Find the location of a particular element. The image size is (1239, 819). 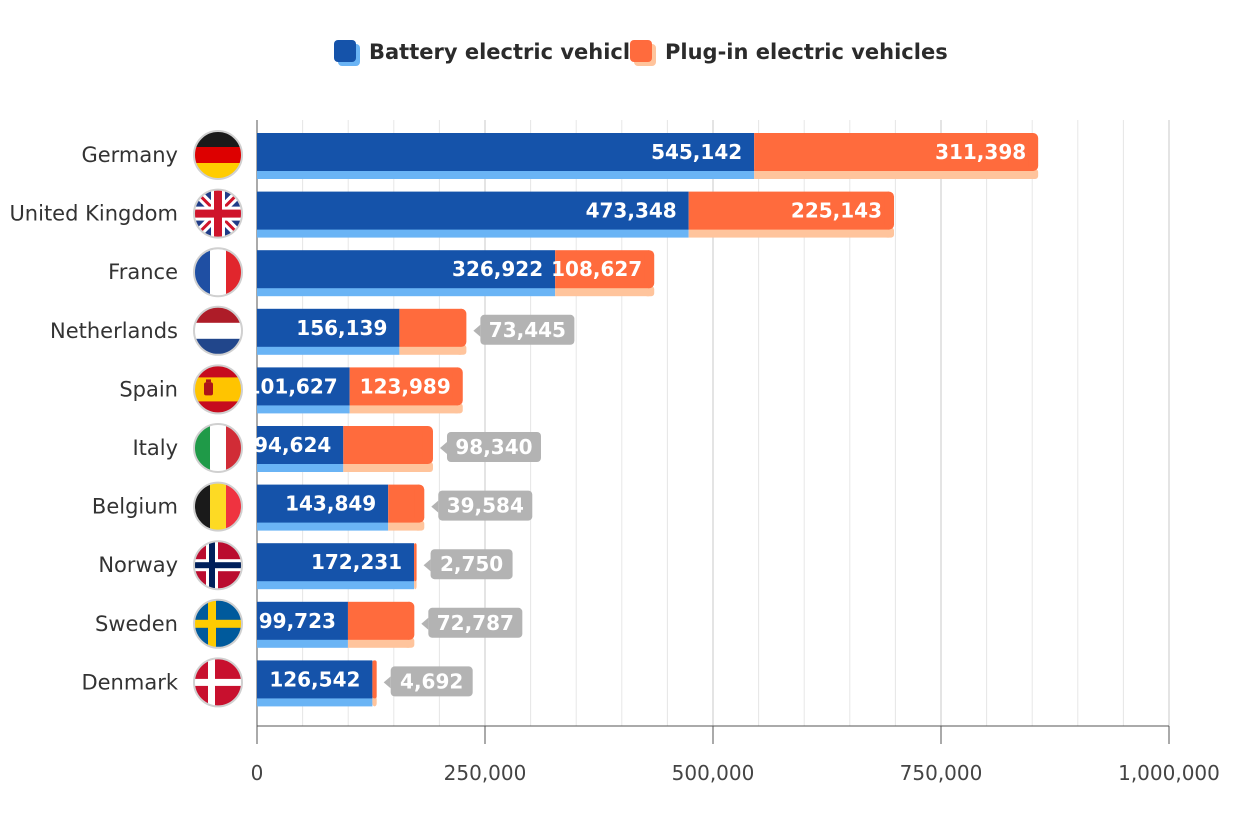

spain-yellow is located at coordinates (218, 389).